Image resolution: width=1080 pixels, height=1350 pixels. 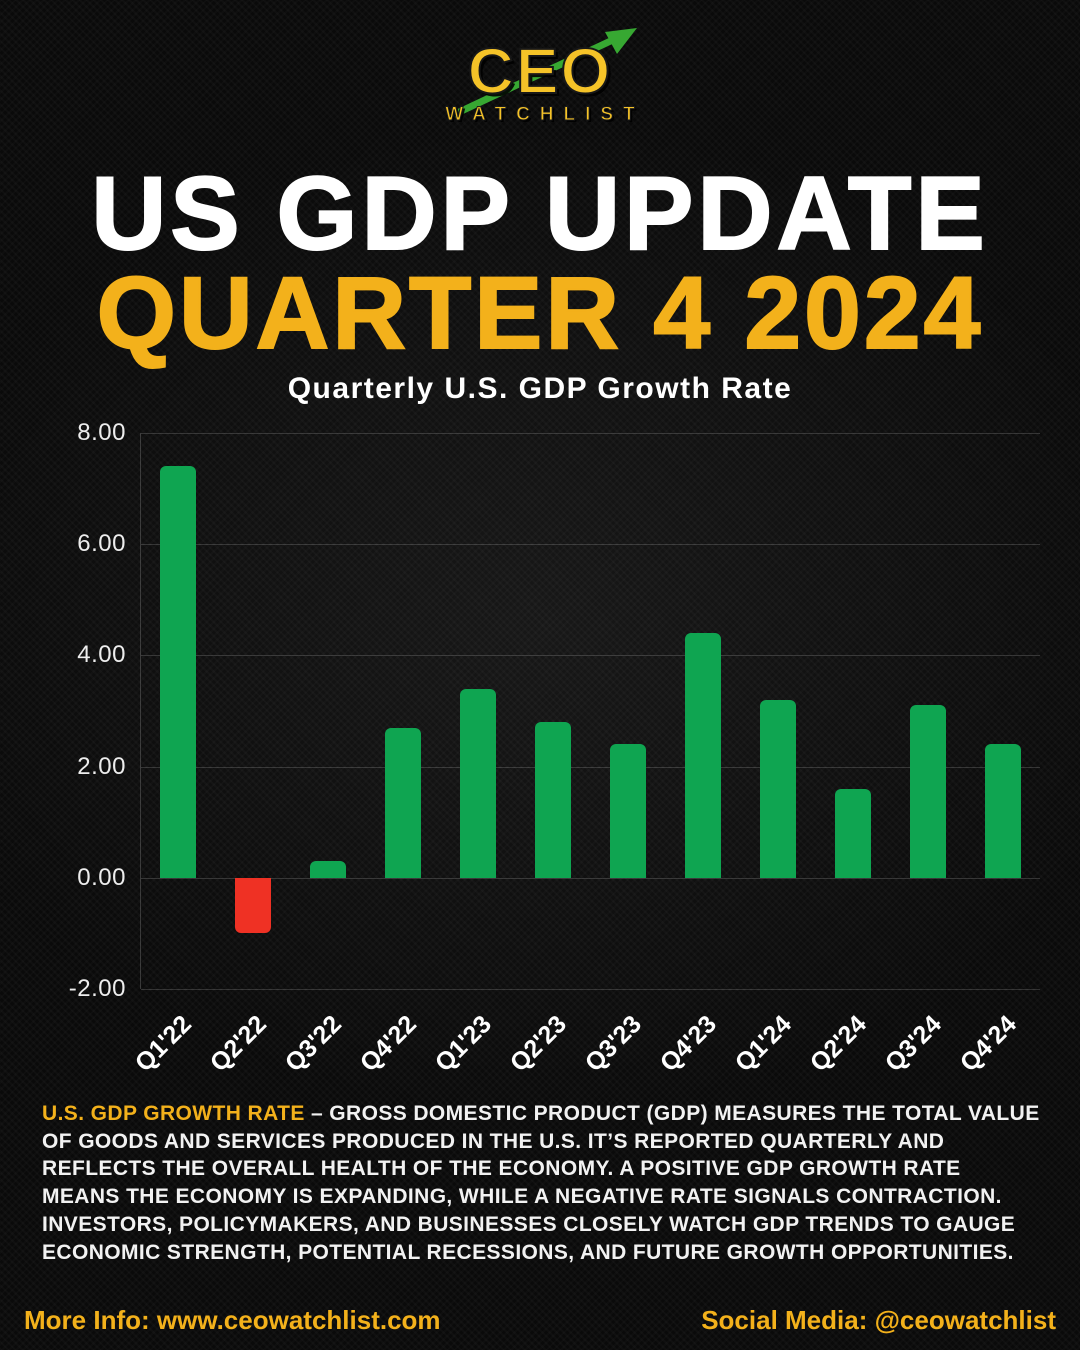 What do you see at coordinates (101, 766) in the screenshot?
I see `y-tick-label: 2.00` at bounding box center [101, 766].